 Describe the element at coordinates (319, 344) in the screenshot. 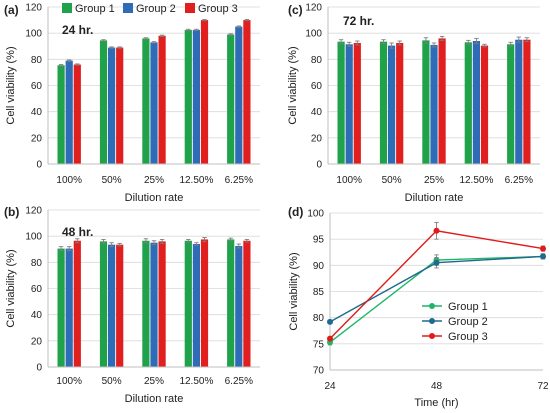

I see `y-tick-label: 75` at that location.